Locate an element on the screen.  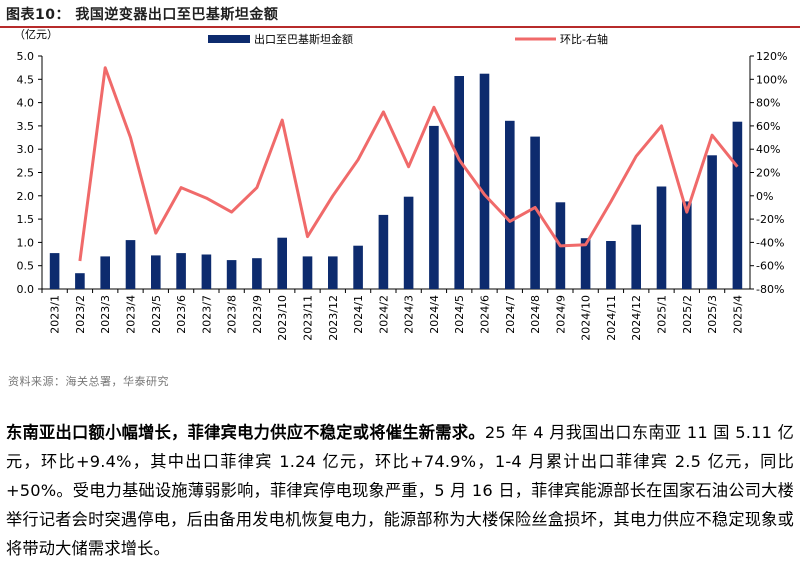
x-tick-label: 2024/2 is located at coordinates (383, 314).